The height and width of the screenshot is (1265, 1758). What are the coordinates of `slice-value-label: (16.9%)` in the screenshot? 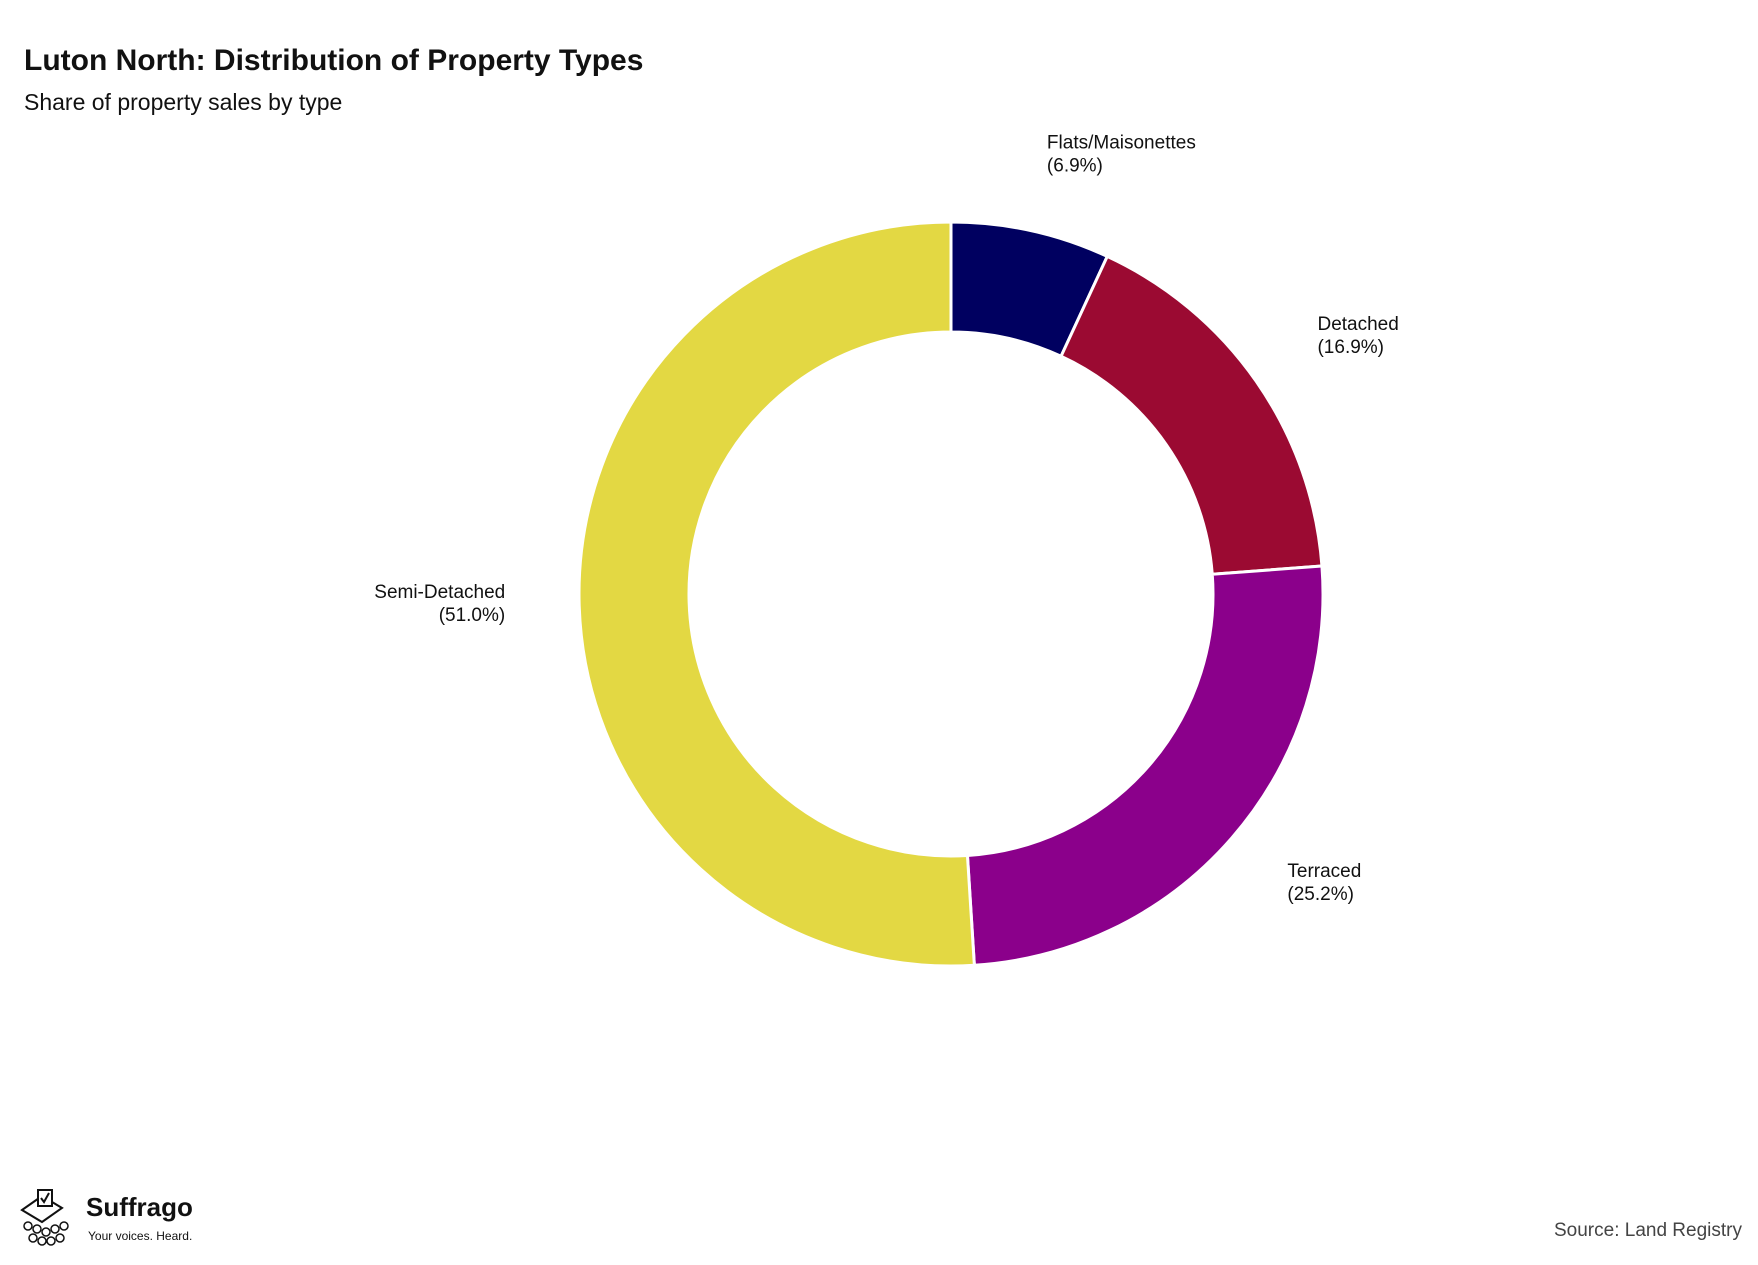 It's located at (1350, 347).